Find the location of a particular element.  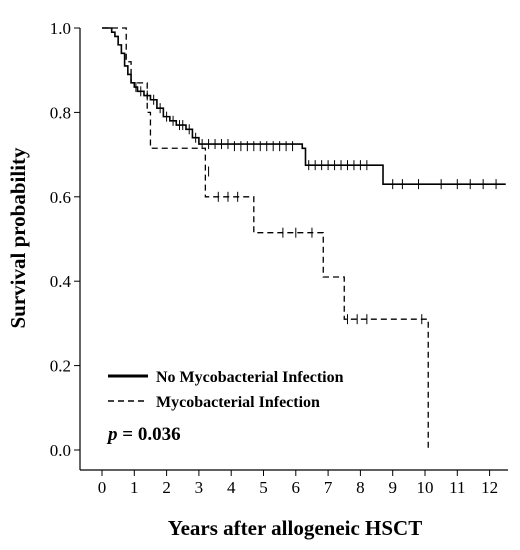

x-tick-label: 1 is located at coordinates (134, 487).